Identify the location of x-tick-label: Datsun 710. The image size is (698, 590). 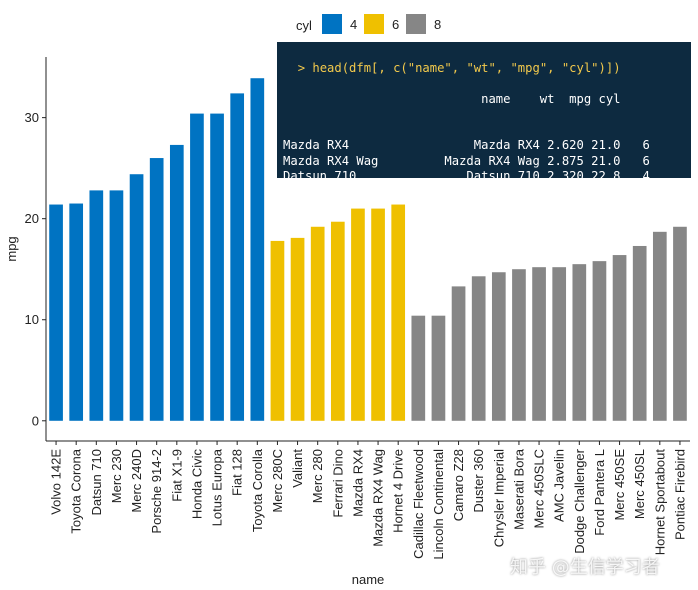
(96, 482).